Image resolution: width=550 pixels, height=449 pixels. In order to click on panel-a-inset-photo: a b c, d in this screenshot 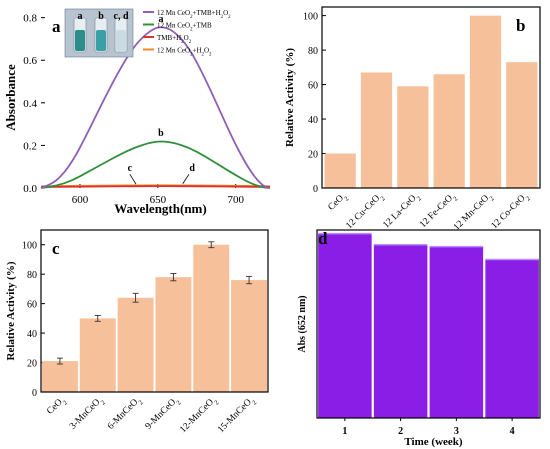, I will do `click(99, 33)`.